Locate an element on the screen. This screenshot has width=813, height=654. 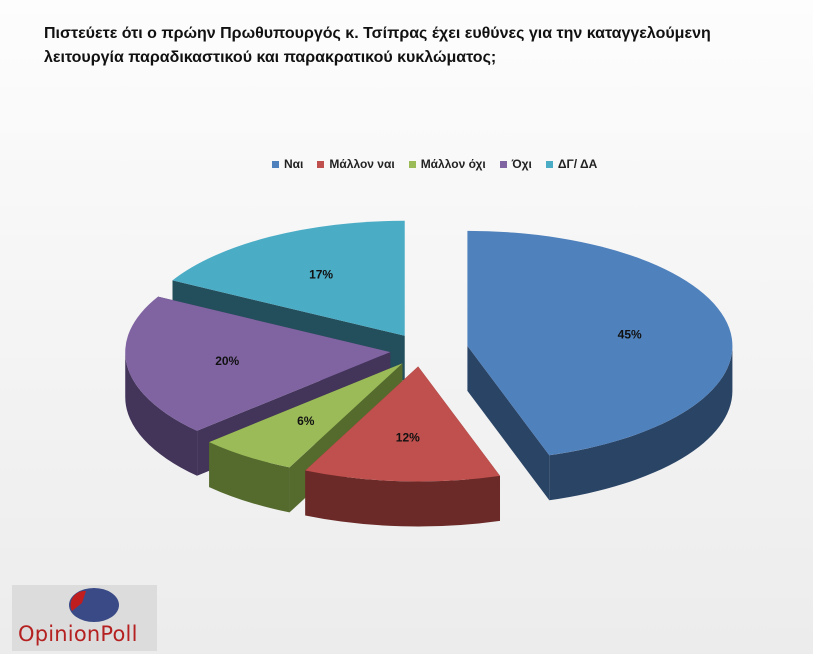
legend-label: Όχι is located at coordinates (521, 164).